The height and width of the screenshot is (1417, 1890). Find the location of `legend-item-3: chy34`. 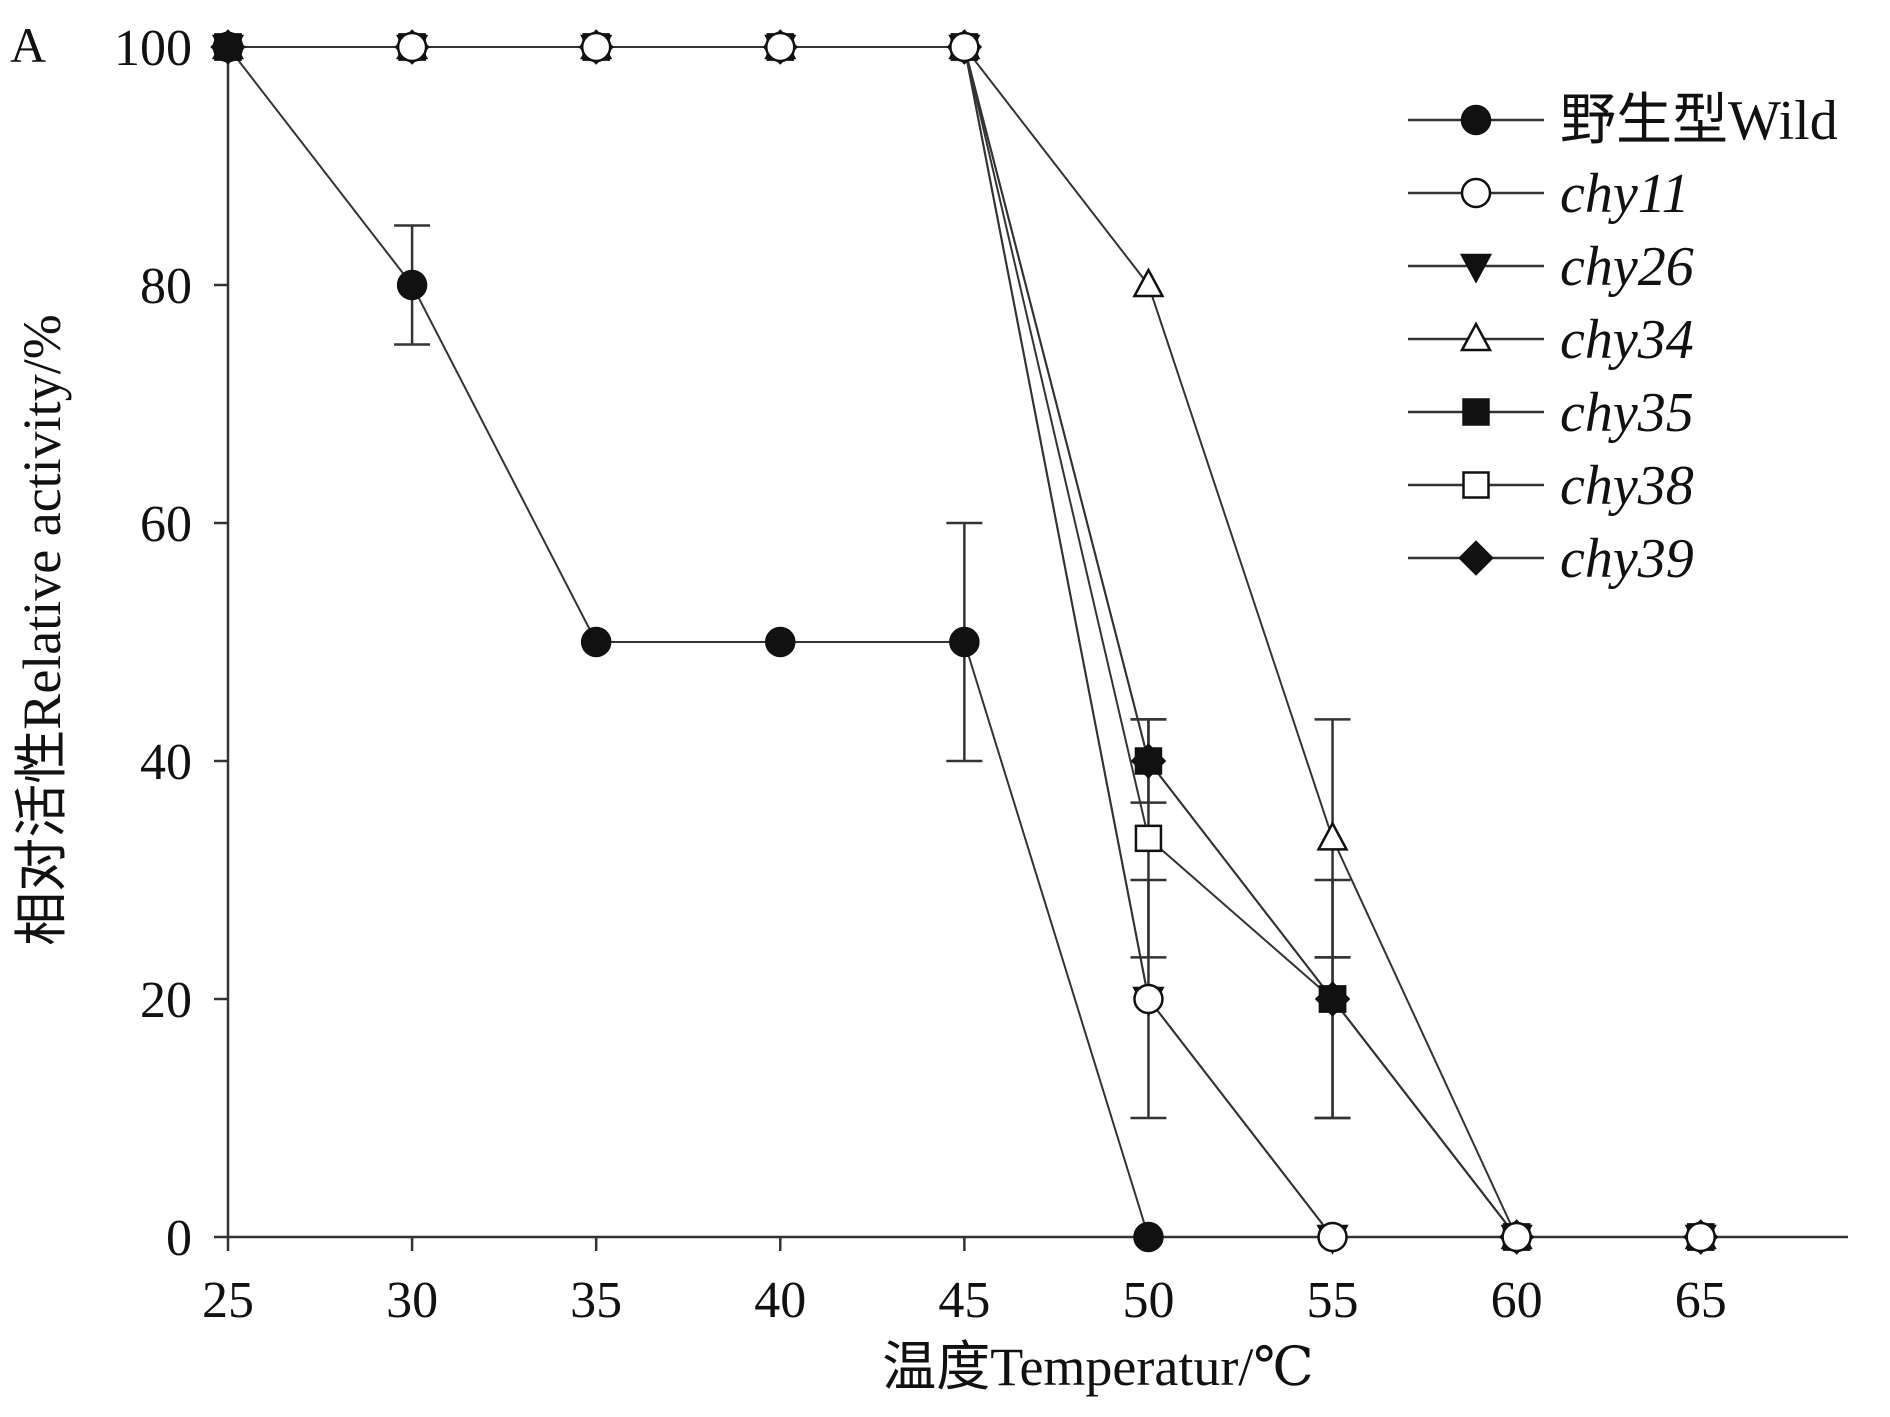

legend-item-3: chy34 is located at coordinates (1551, 340).